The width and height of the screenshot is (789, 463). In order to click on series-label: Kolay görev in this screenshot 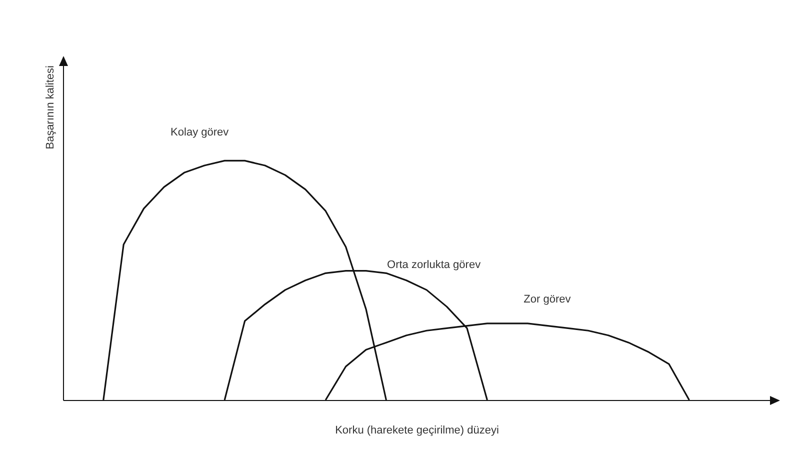, I will do `click(200, 132)`.